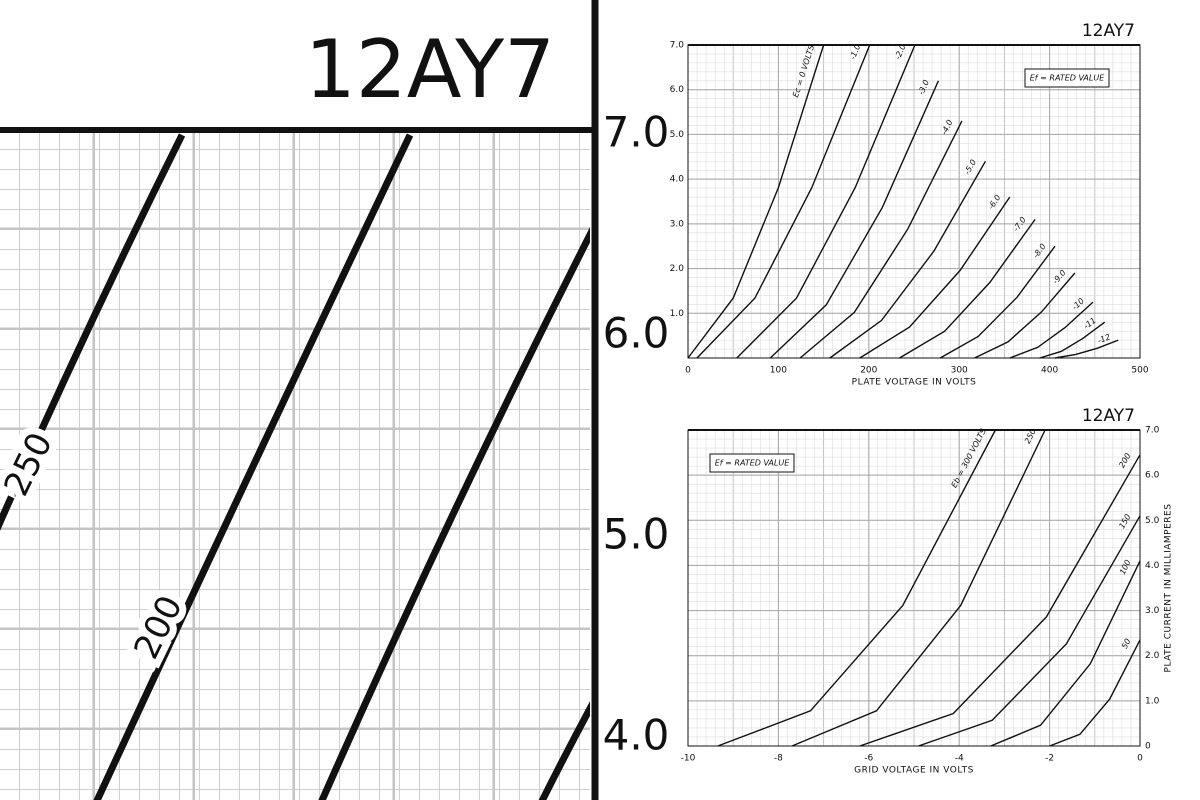 The height and width of the screenshot is (800, 1200). I want to click on y-tick-label: 0, so click(1148, 747).